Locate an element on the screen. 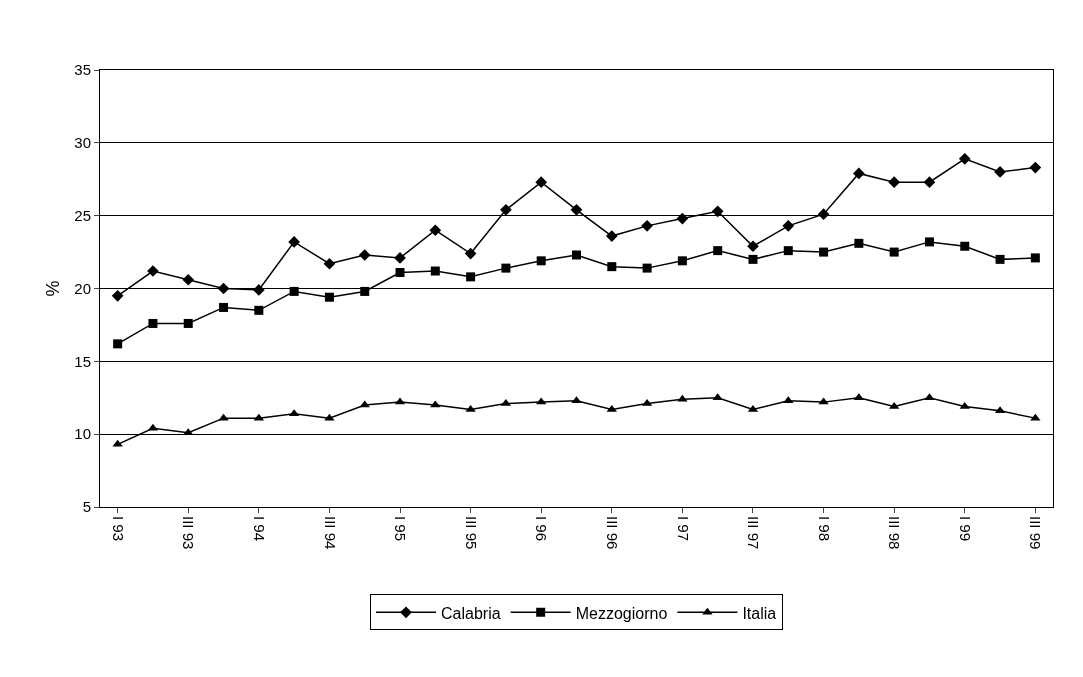 The image size is (1083, 677). y-tick-label: 30 is located at coordinates (82, 143).